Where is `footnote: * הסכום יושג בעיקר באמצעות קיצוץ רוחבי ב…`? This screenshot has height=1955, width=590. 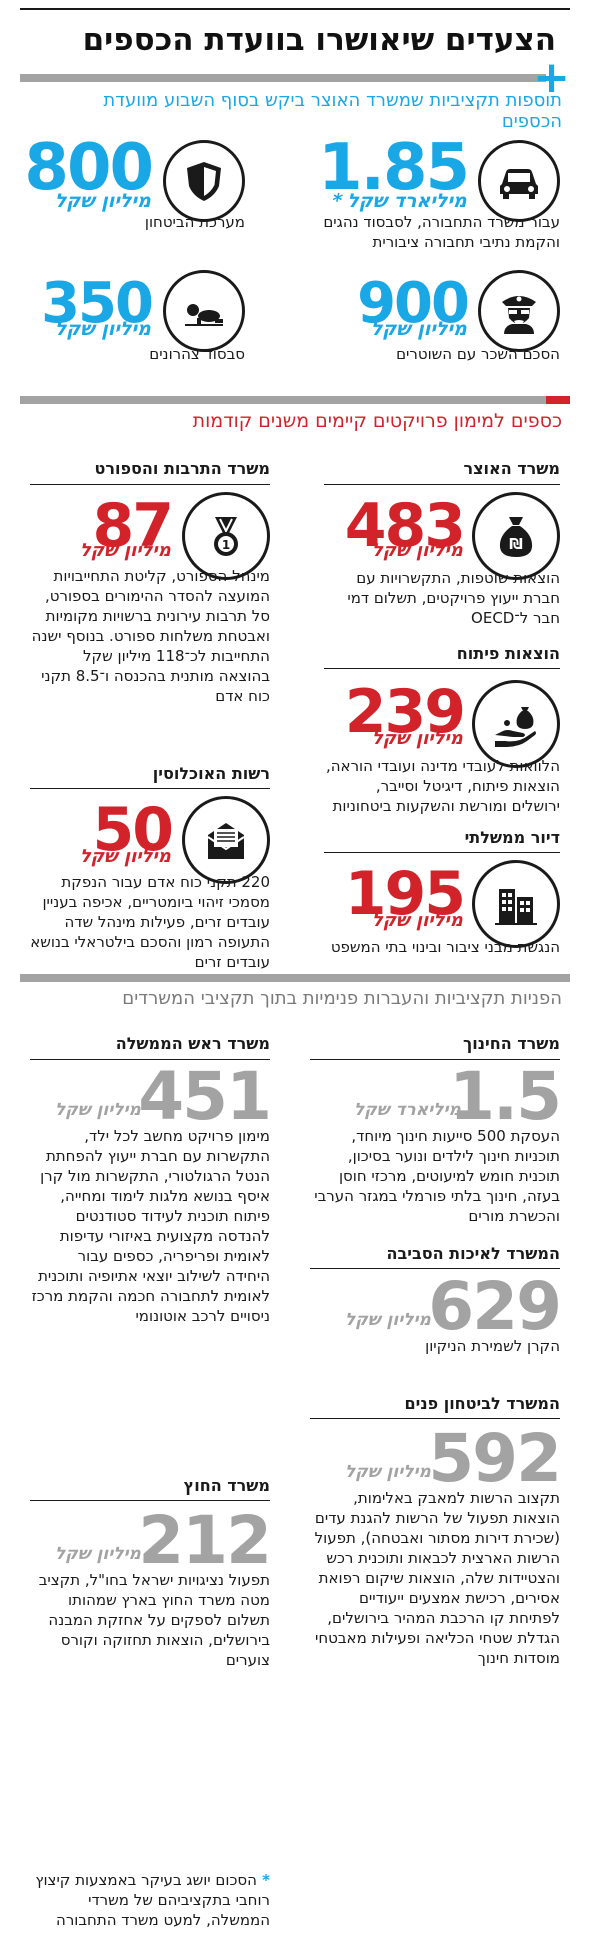
footnote: * הסכום יושג בעיקר באמצעות קיצוץ רוחבי ב… is located at coordinates (150, 1900).